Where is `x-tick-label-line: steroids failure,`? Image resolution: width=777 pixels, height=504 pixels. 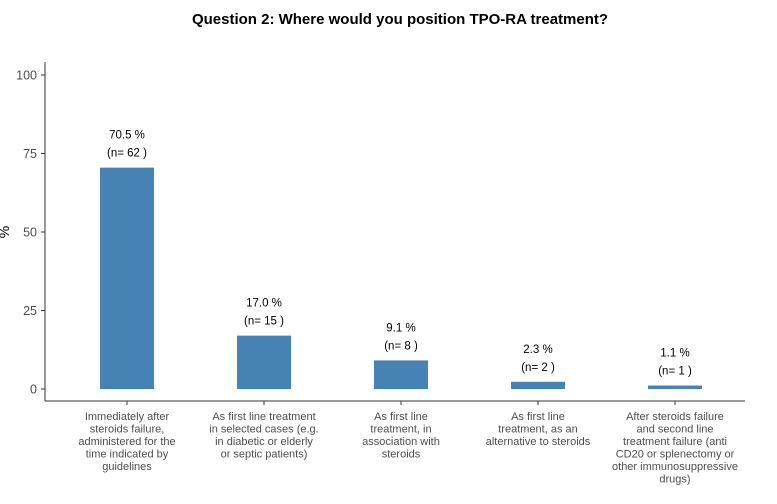 x-tick-label-line: steroids failure, is located at coordinates (127, 430).